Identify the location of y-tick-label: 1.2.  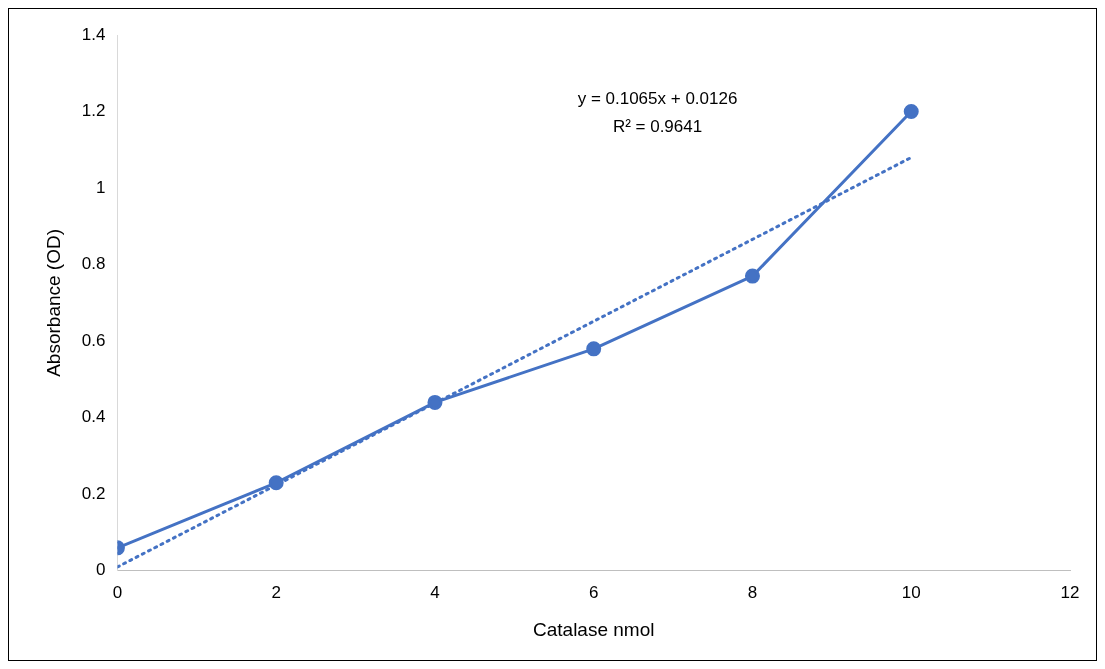
(93, 111).